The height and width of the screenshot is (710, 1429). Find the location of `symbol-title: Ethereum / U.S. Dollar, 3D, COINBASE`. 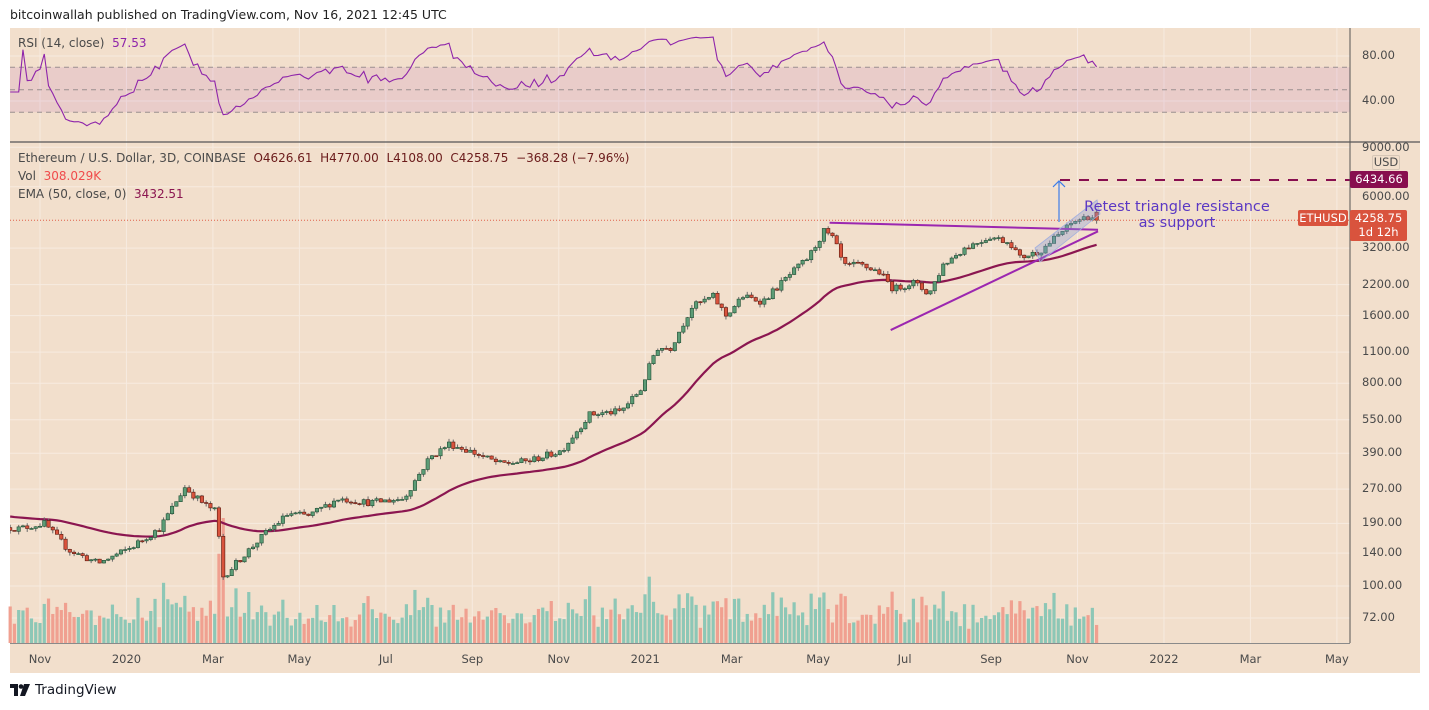

symbol-title: Ethereum / U.S. Dollar, 3D, COINBASE is located at coordinates (132, 158).